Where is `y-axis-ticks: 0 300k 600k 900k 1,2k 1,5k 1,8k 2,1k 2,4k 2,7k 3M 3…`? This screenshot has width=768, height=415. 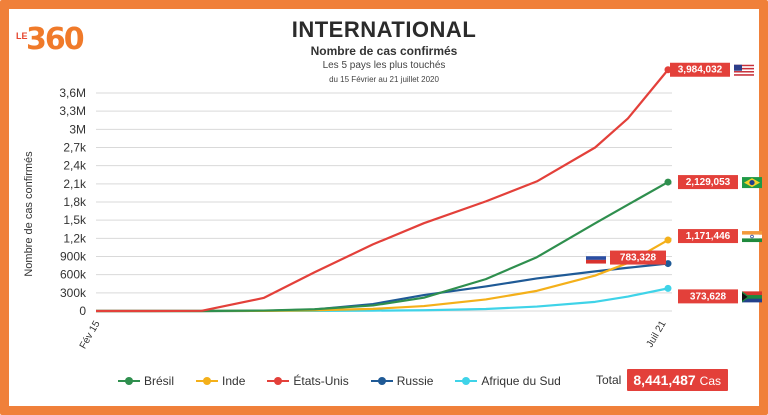
y-axis-ticks: 0 300k 600k 900k 1,2k 1,5k 1,8k 2,1k 2,4k 2,7k 3M 3… is located at coordinates (73, 202).